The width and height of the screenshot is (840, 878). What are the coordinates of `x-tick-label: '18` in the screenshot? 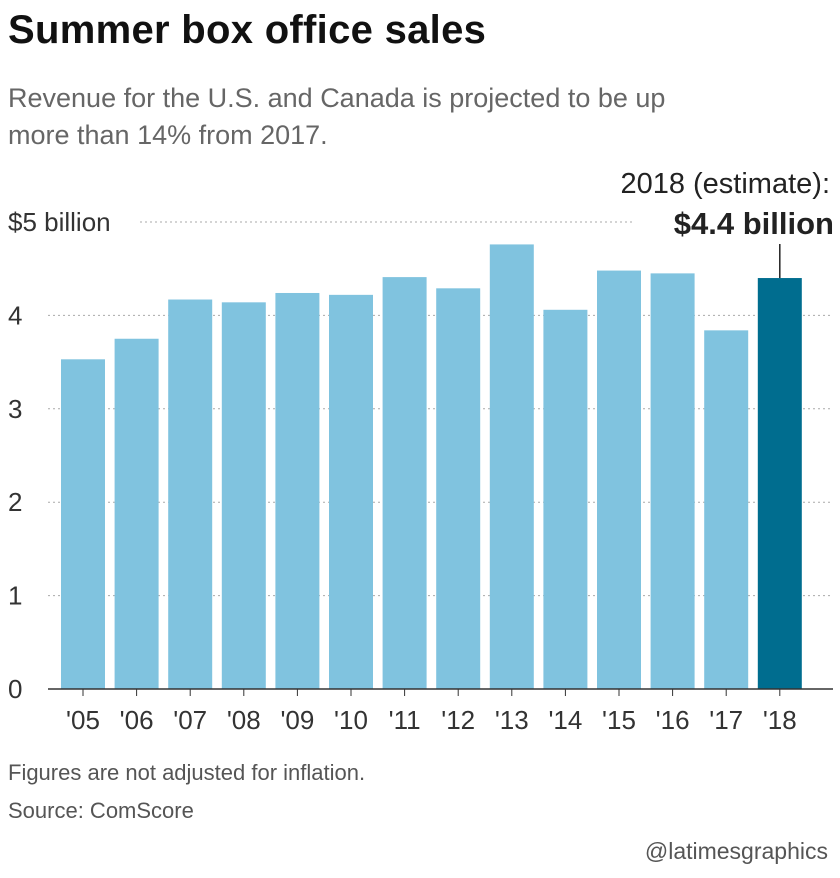 It's located at (780, 720).